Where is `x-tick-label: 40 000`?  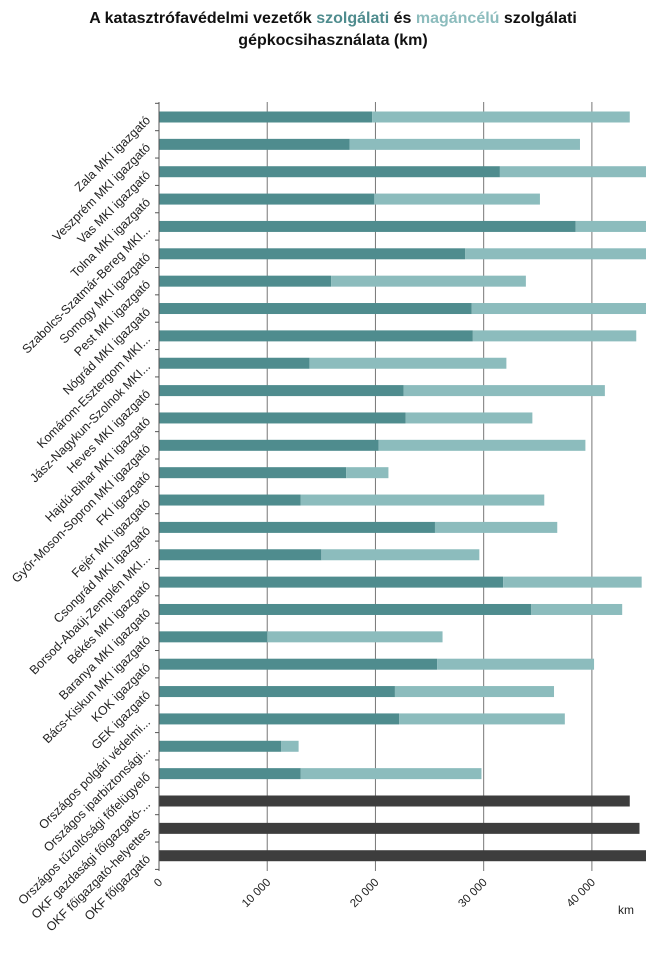
x-tick-label: 40 000 is located at coordinates (581, 893).